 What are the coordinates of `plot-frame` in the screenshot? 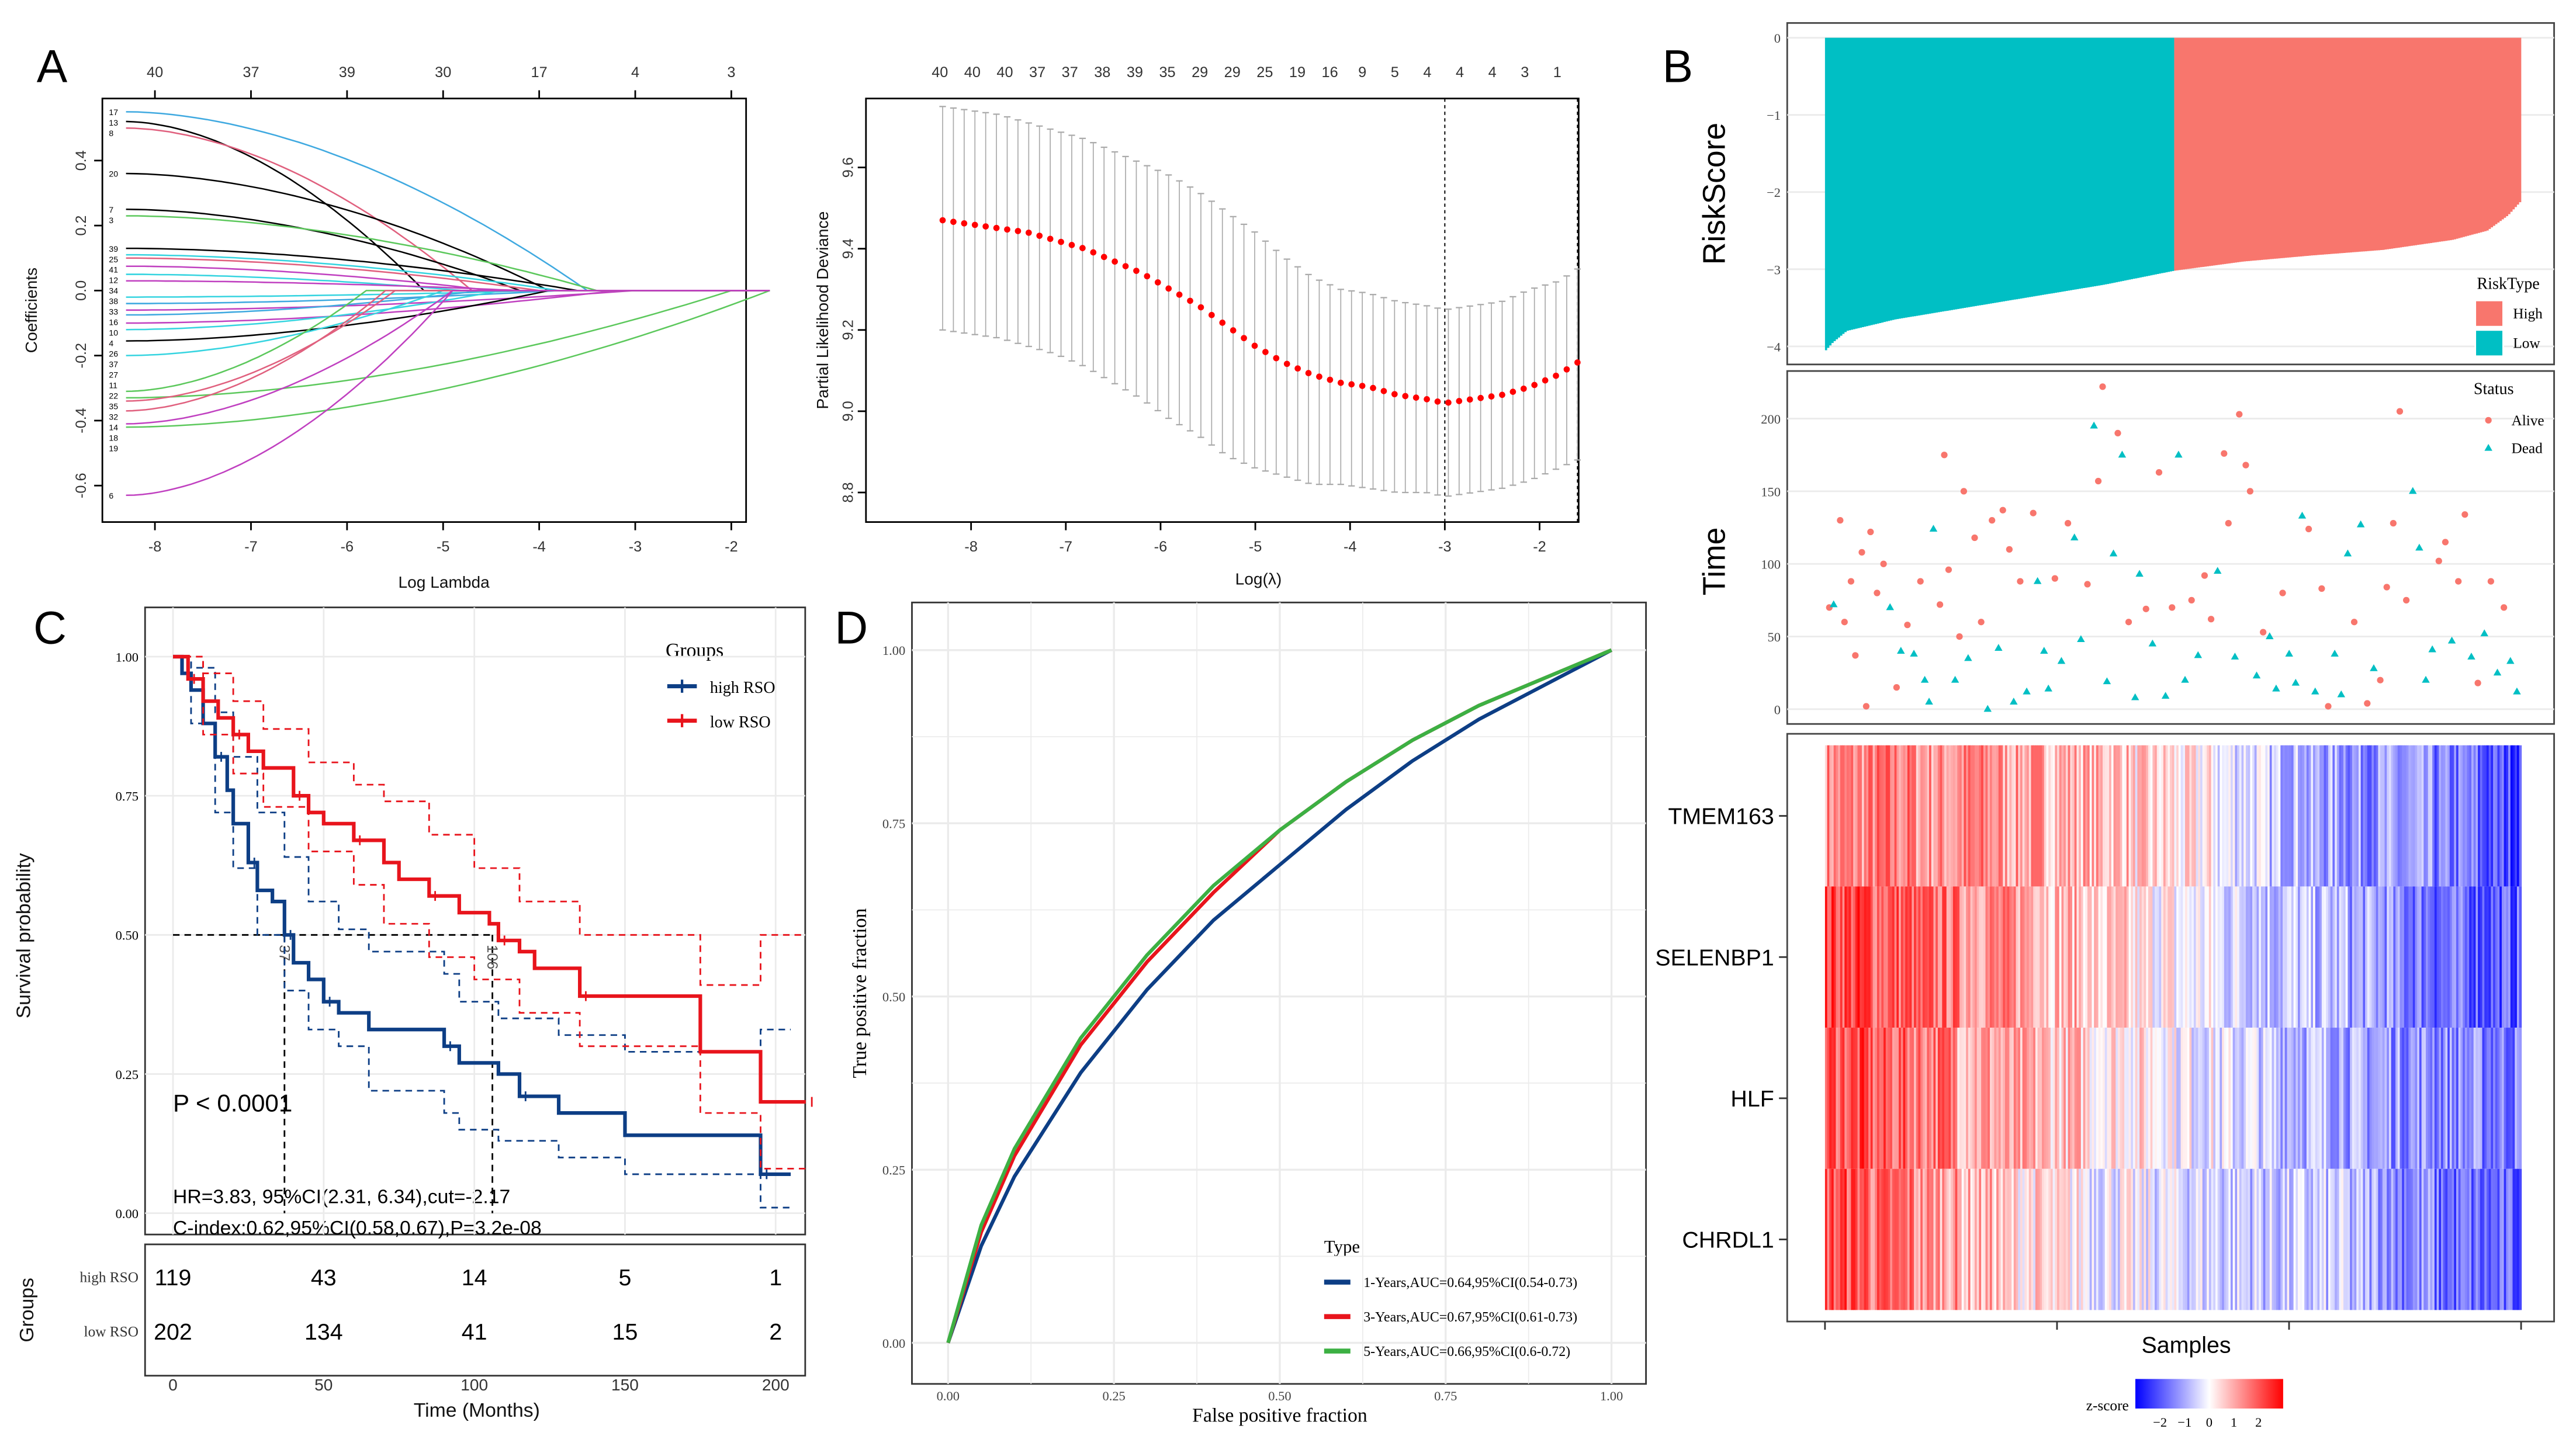 It's located at (2171, 547).